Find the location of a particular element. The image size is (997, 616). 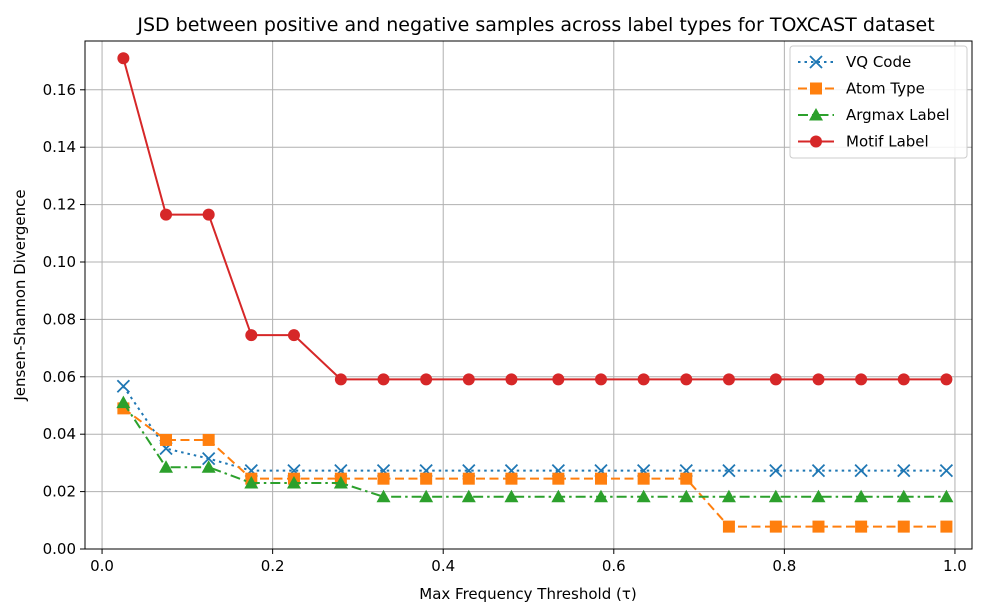

y-tick-label: 0.00 is located at coordinates (59, 549).